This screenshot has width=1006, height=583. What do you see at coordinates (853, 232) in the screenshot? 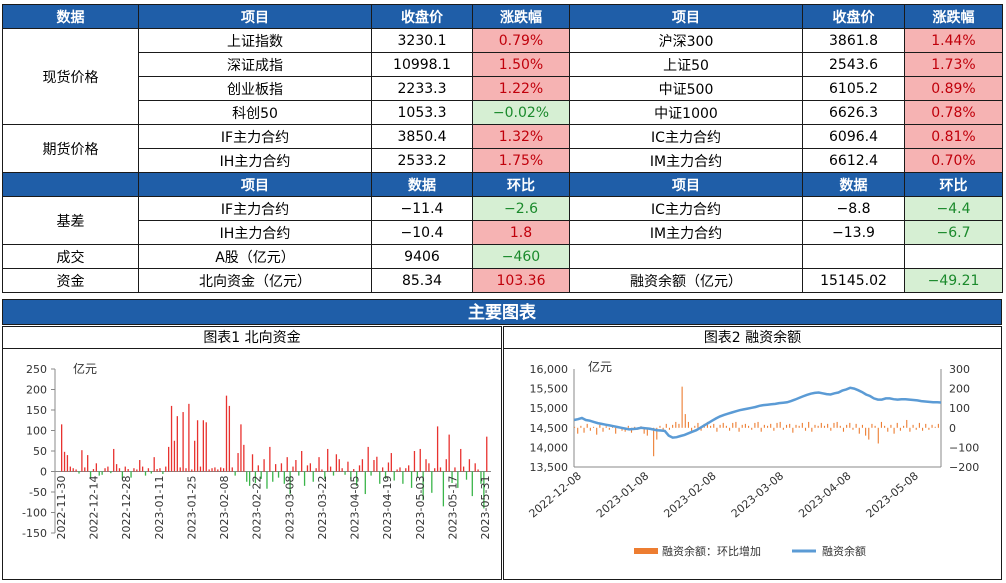
I see `basis-value: −13.9` at bounding box center [853, 232].